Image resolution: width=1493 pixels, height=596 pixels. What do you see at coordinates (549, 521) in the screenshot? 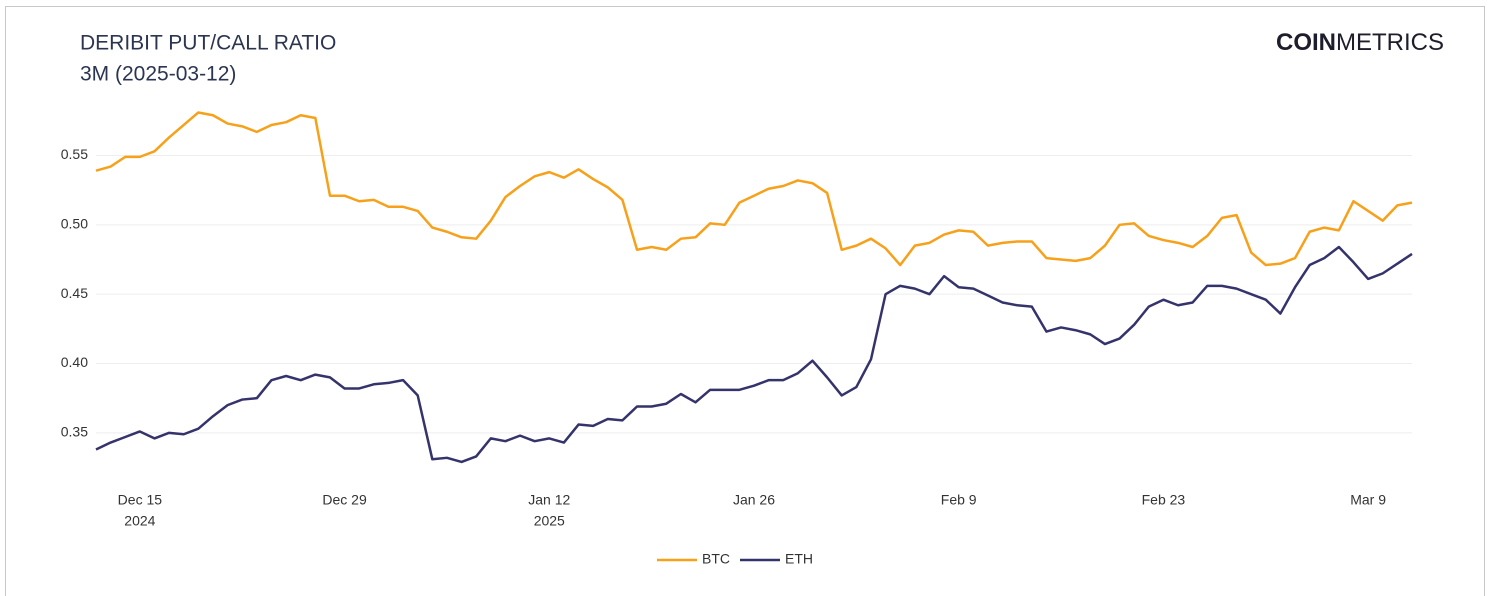
I see `x-tick-sublabel: 2025` at bounding box center [549, 521].